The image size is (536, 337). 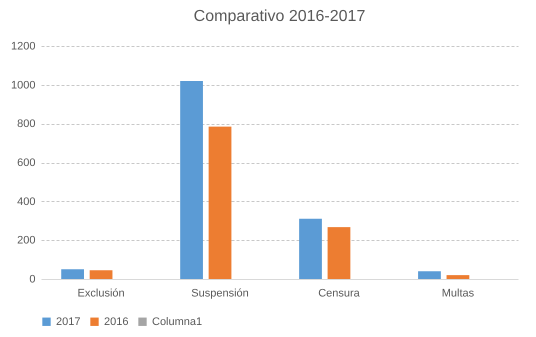 What do you see at coordinates (26, 163) in the screenshot?
I see `y-tick-label: 600` at bounding box center [26, 163].